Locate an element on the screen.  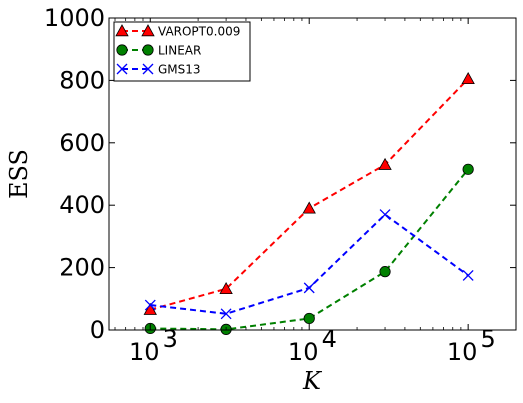
y-tick-label: 400 is located at coordinates (82, 205).